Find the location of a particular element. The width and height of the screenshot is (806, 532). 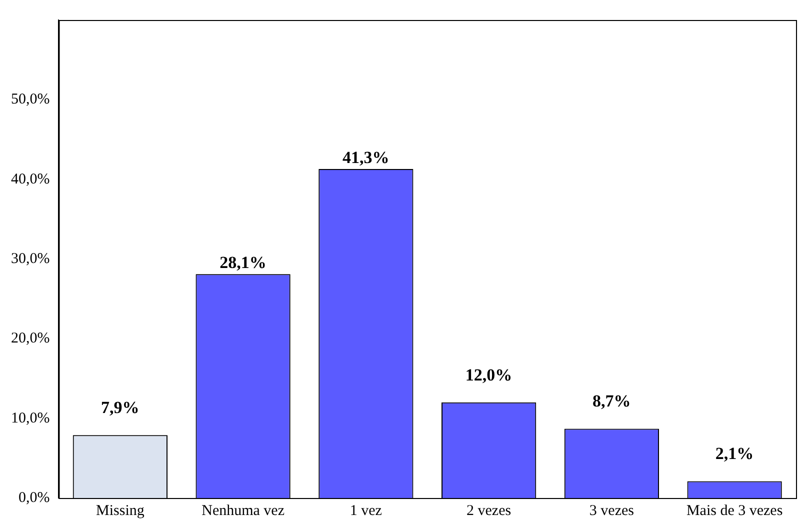

y-tick-label: 30,0% is located at coordinates (30, 258).